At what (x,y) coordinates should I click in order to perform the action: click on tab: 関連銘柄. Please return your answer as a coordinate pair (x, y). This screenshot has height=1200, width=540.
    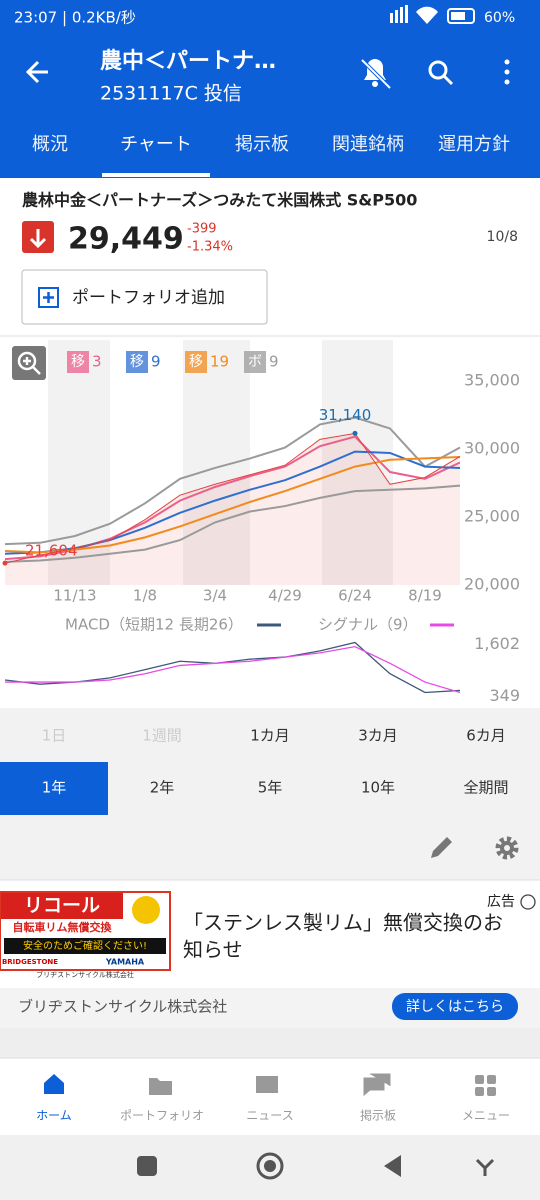
    Looking at the image, I should click on (368, 144).